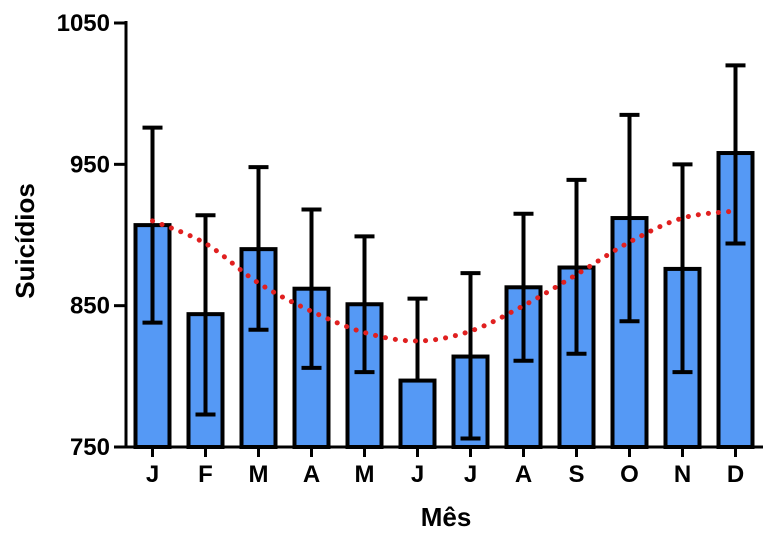 The width and height of the screenshot is (782, 536). What do you see at coordinates (25, 241) in the screenshot?
I see `y-axis-title: Suicídios` at bounding box center [25, 241].